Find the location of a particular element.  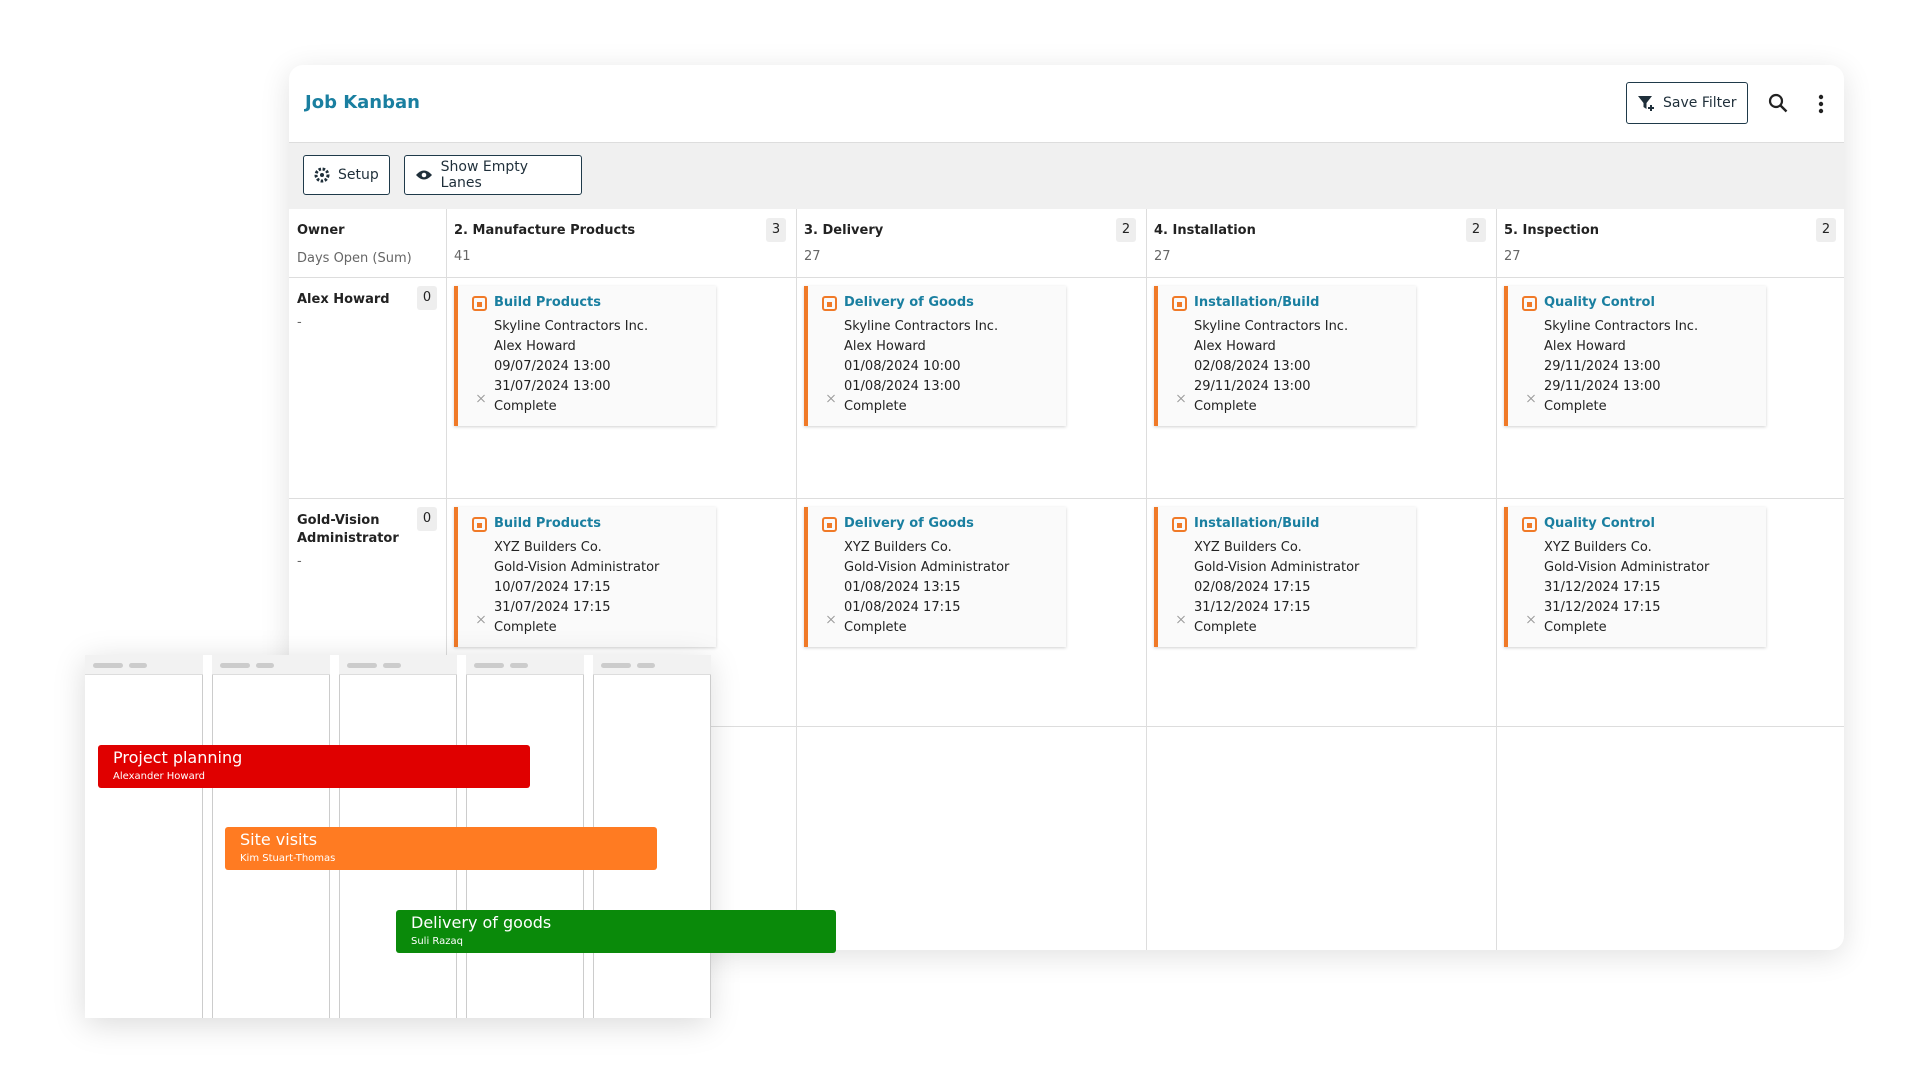

card-end: 01/08/2024 13:00 is located at coordinates (902, 386).